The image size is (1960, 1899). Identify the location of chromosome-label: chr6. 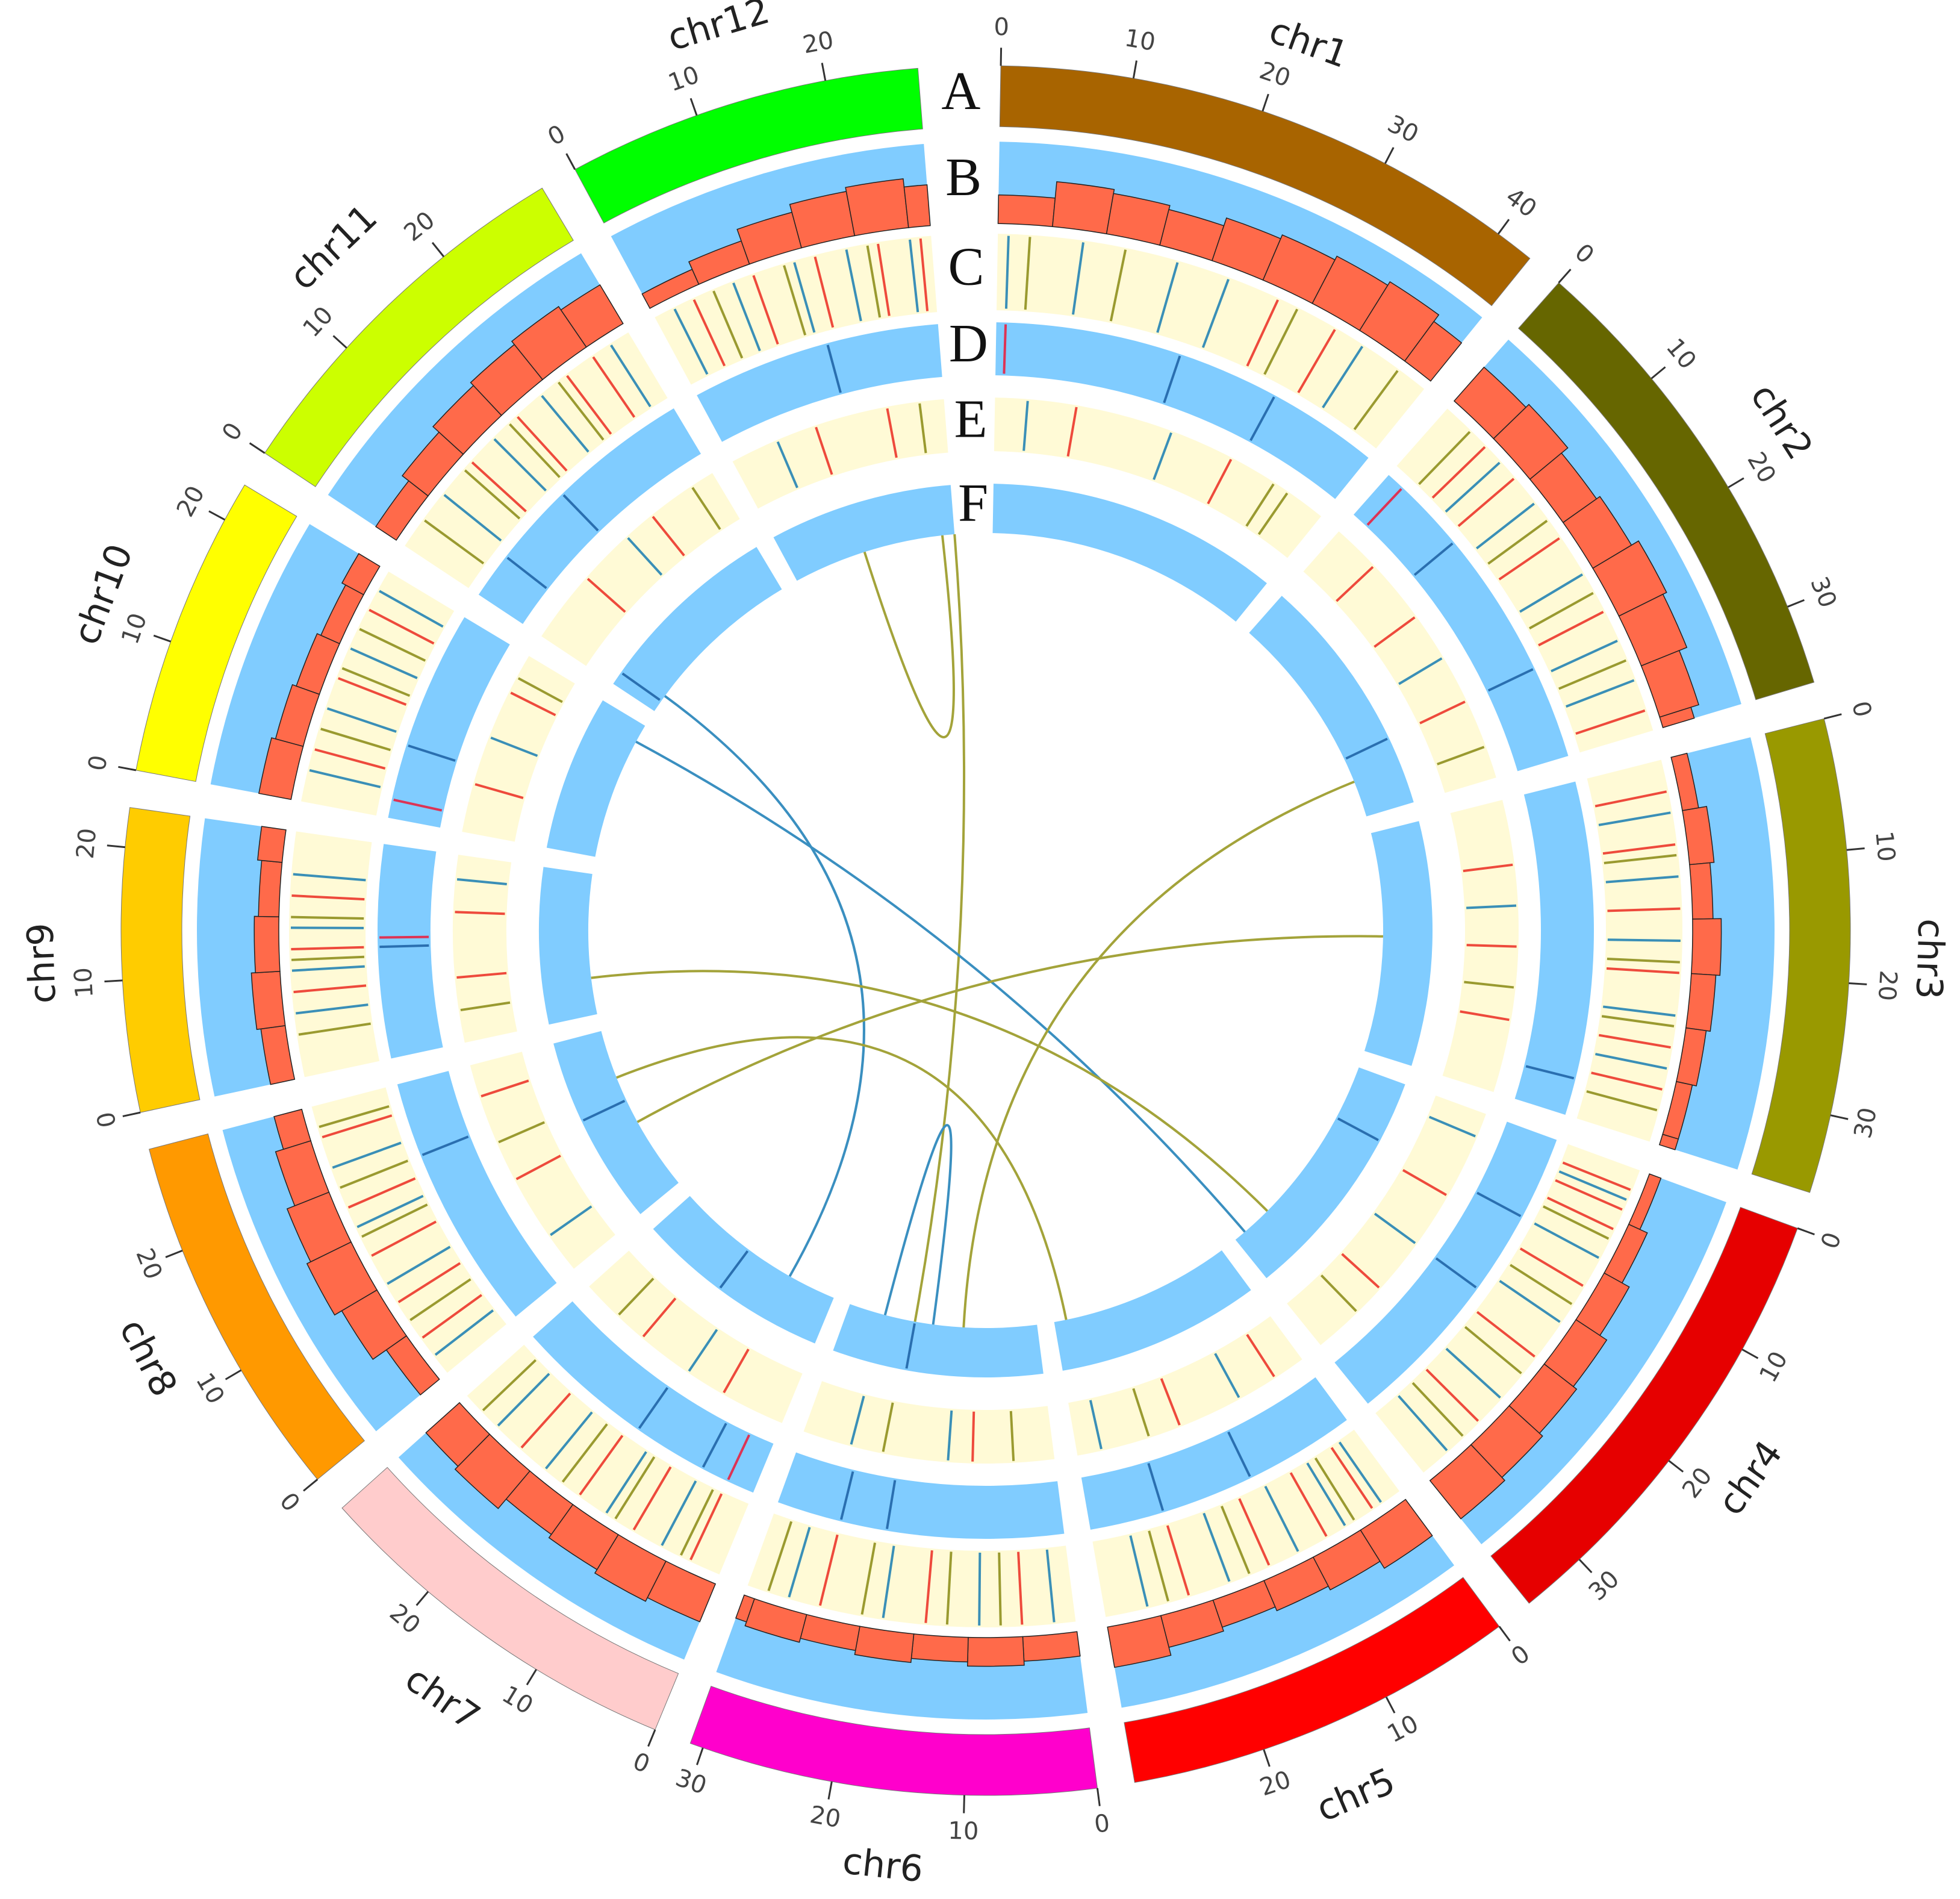
(884, 1866).